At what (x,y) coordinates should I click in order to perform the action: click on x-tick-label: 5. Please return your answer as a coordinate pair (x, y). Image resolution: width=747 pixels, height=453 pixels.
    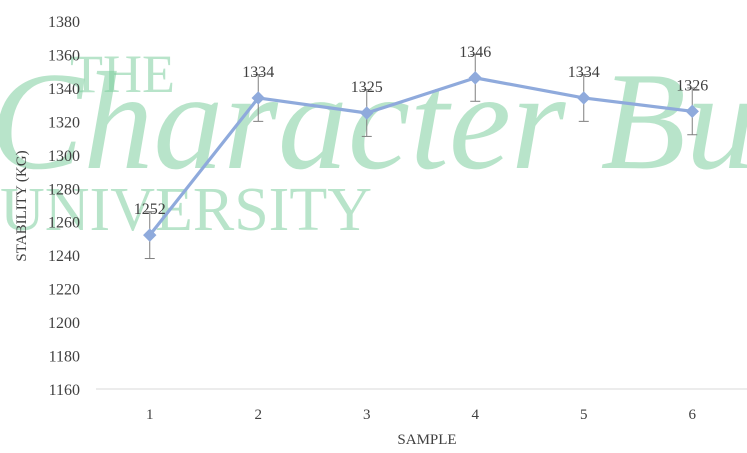
    Looking at the image, I should click on (584, 415).